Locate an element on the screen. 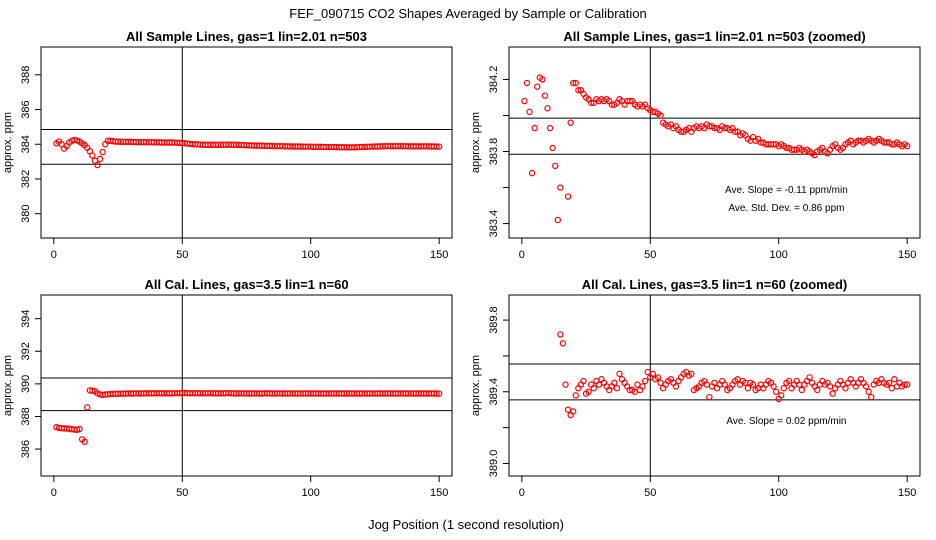 The width and height of the screenshot is (936, 540). panel-title: All Sample Lines, gas=1 lin=2.01 n=503 is located at coordinates (246, 36).